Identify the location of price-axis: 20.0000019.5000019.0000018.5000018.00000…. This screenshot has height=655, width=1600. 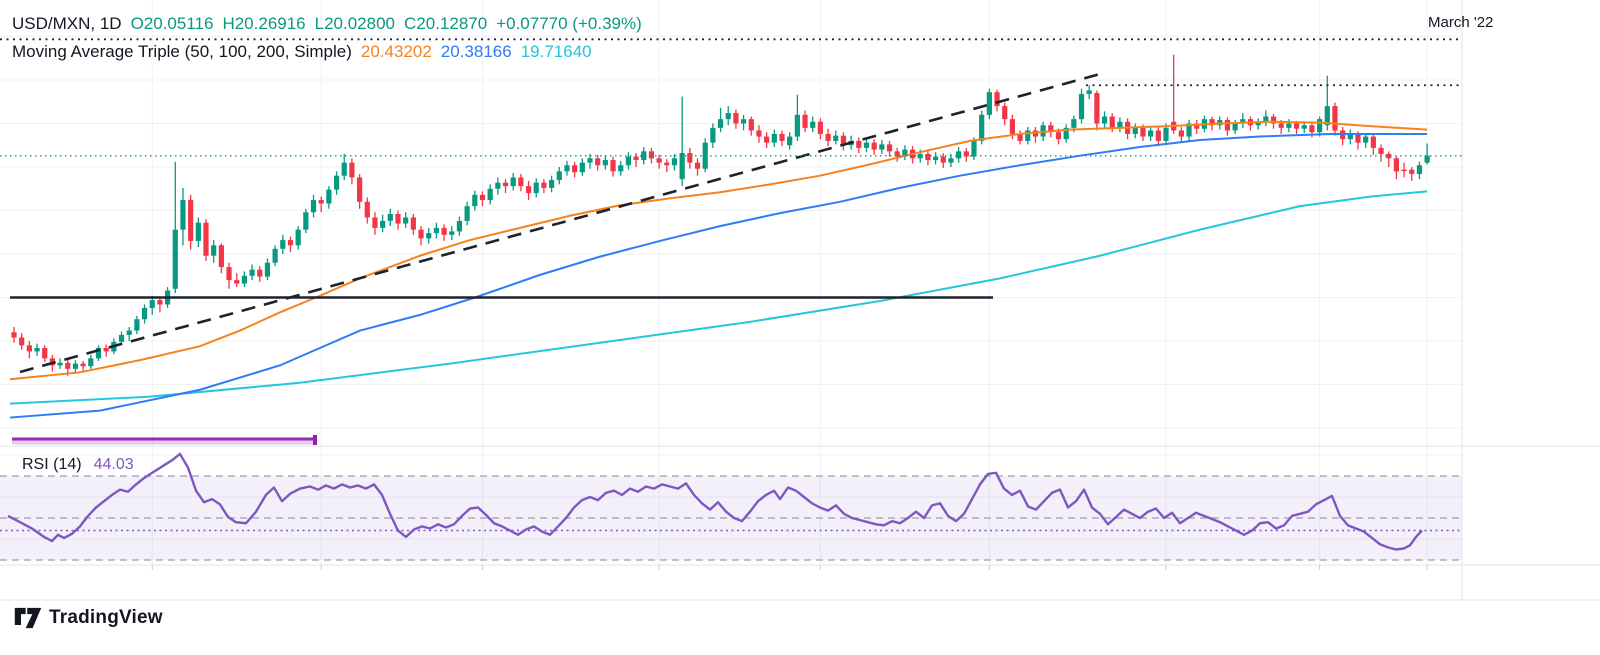
(1531, 300).